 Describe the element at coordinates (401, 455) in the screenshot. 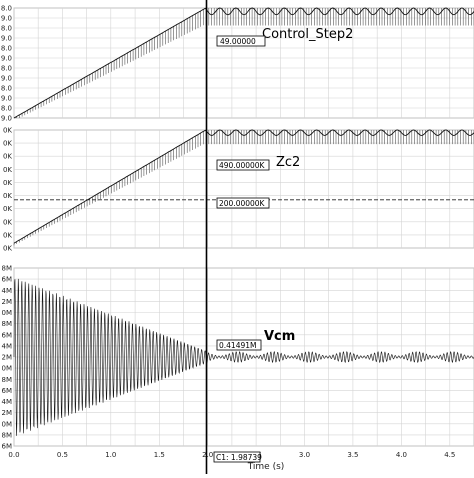

I see `x-tick-label: 4.0` at that location.